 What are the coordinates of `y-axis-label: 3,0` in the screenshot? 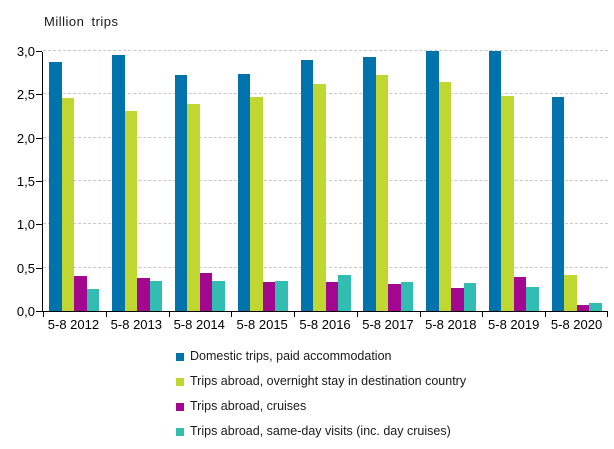 It's located at (25, 51).